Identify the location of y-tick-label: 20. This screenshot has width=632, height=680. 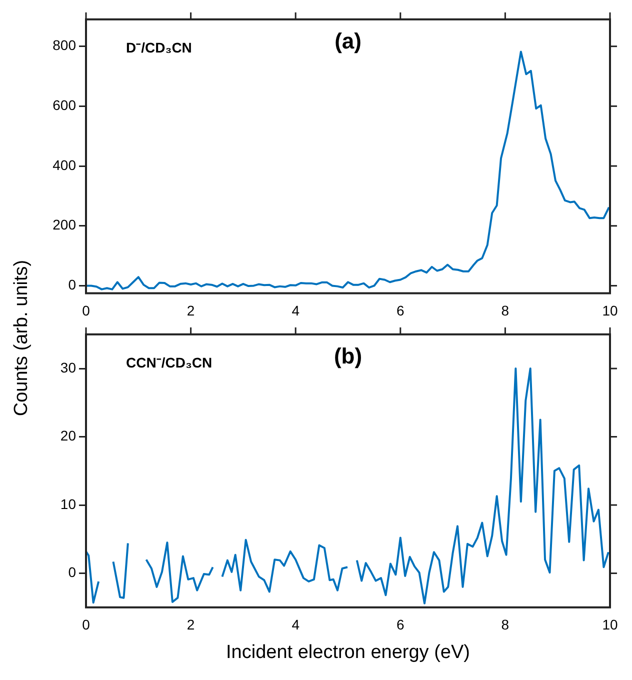
(68, 436).